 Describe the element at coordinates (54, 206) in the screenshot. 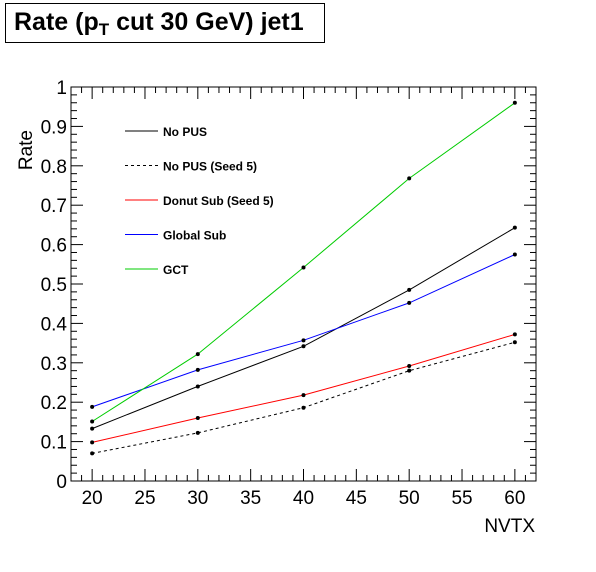

I see `y-tick-label: 0.7` at that location.